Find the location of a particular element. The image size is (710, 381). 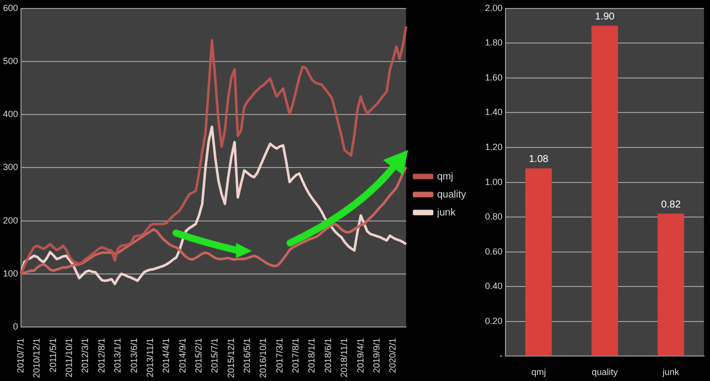

x-tick-label: 2014/4/1 is located at coordinates (166, 356).